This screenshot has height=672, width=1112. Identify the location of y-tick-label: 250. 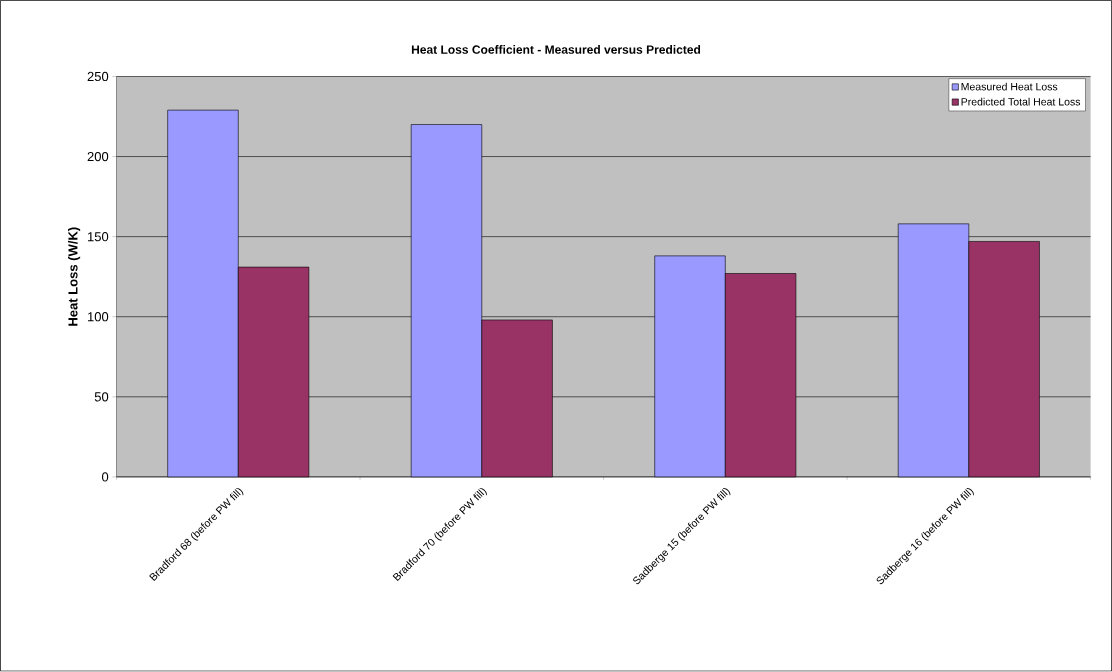
(98, 77).